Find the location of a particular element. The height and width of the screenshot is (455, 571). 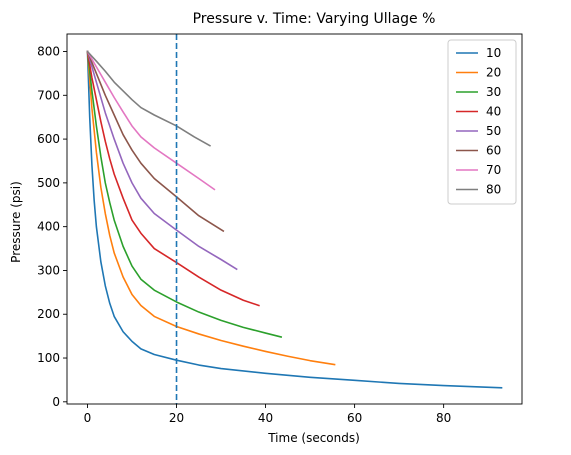

x-tick-label: 60 is located at coordinates (354, 418).